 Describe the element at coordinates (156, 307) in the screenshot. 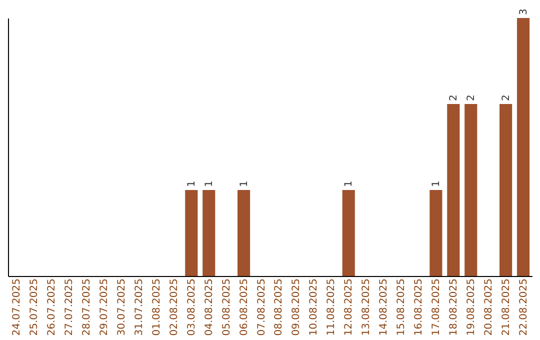

I see `x-tick-label: 01.08.2025` at that location.